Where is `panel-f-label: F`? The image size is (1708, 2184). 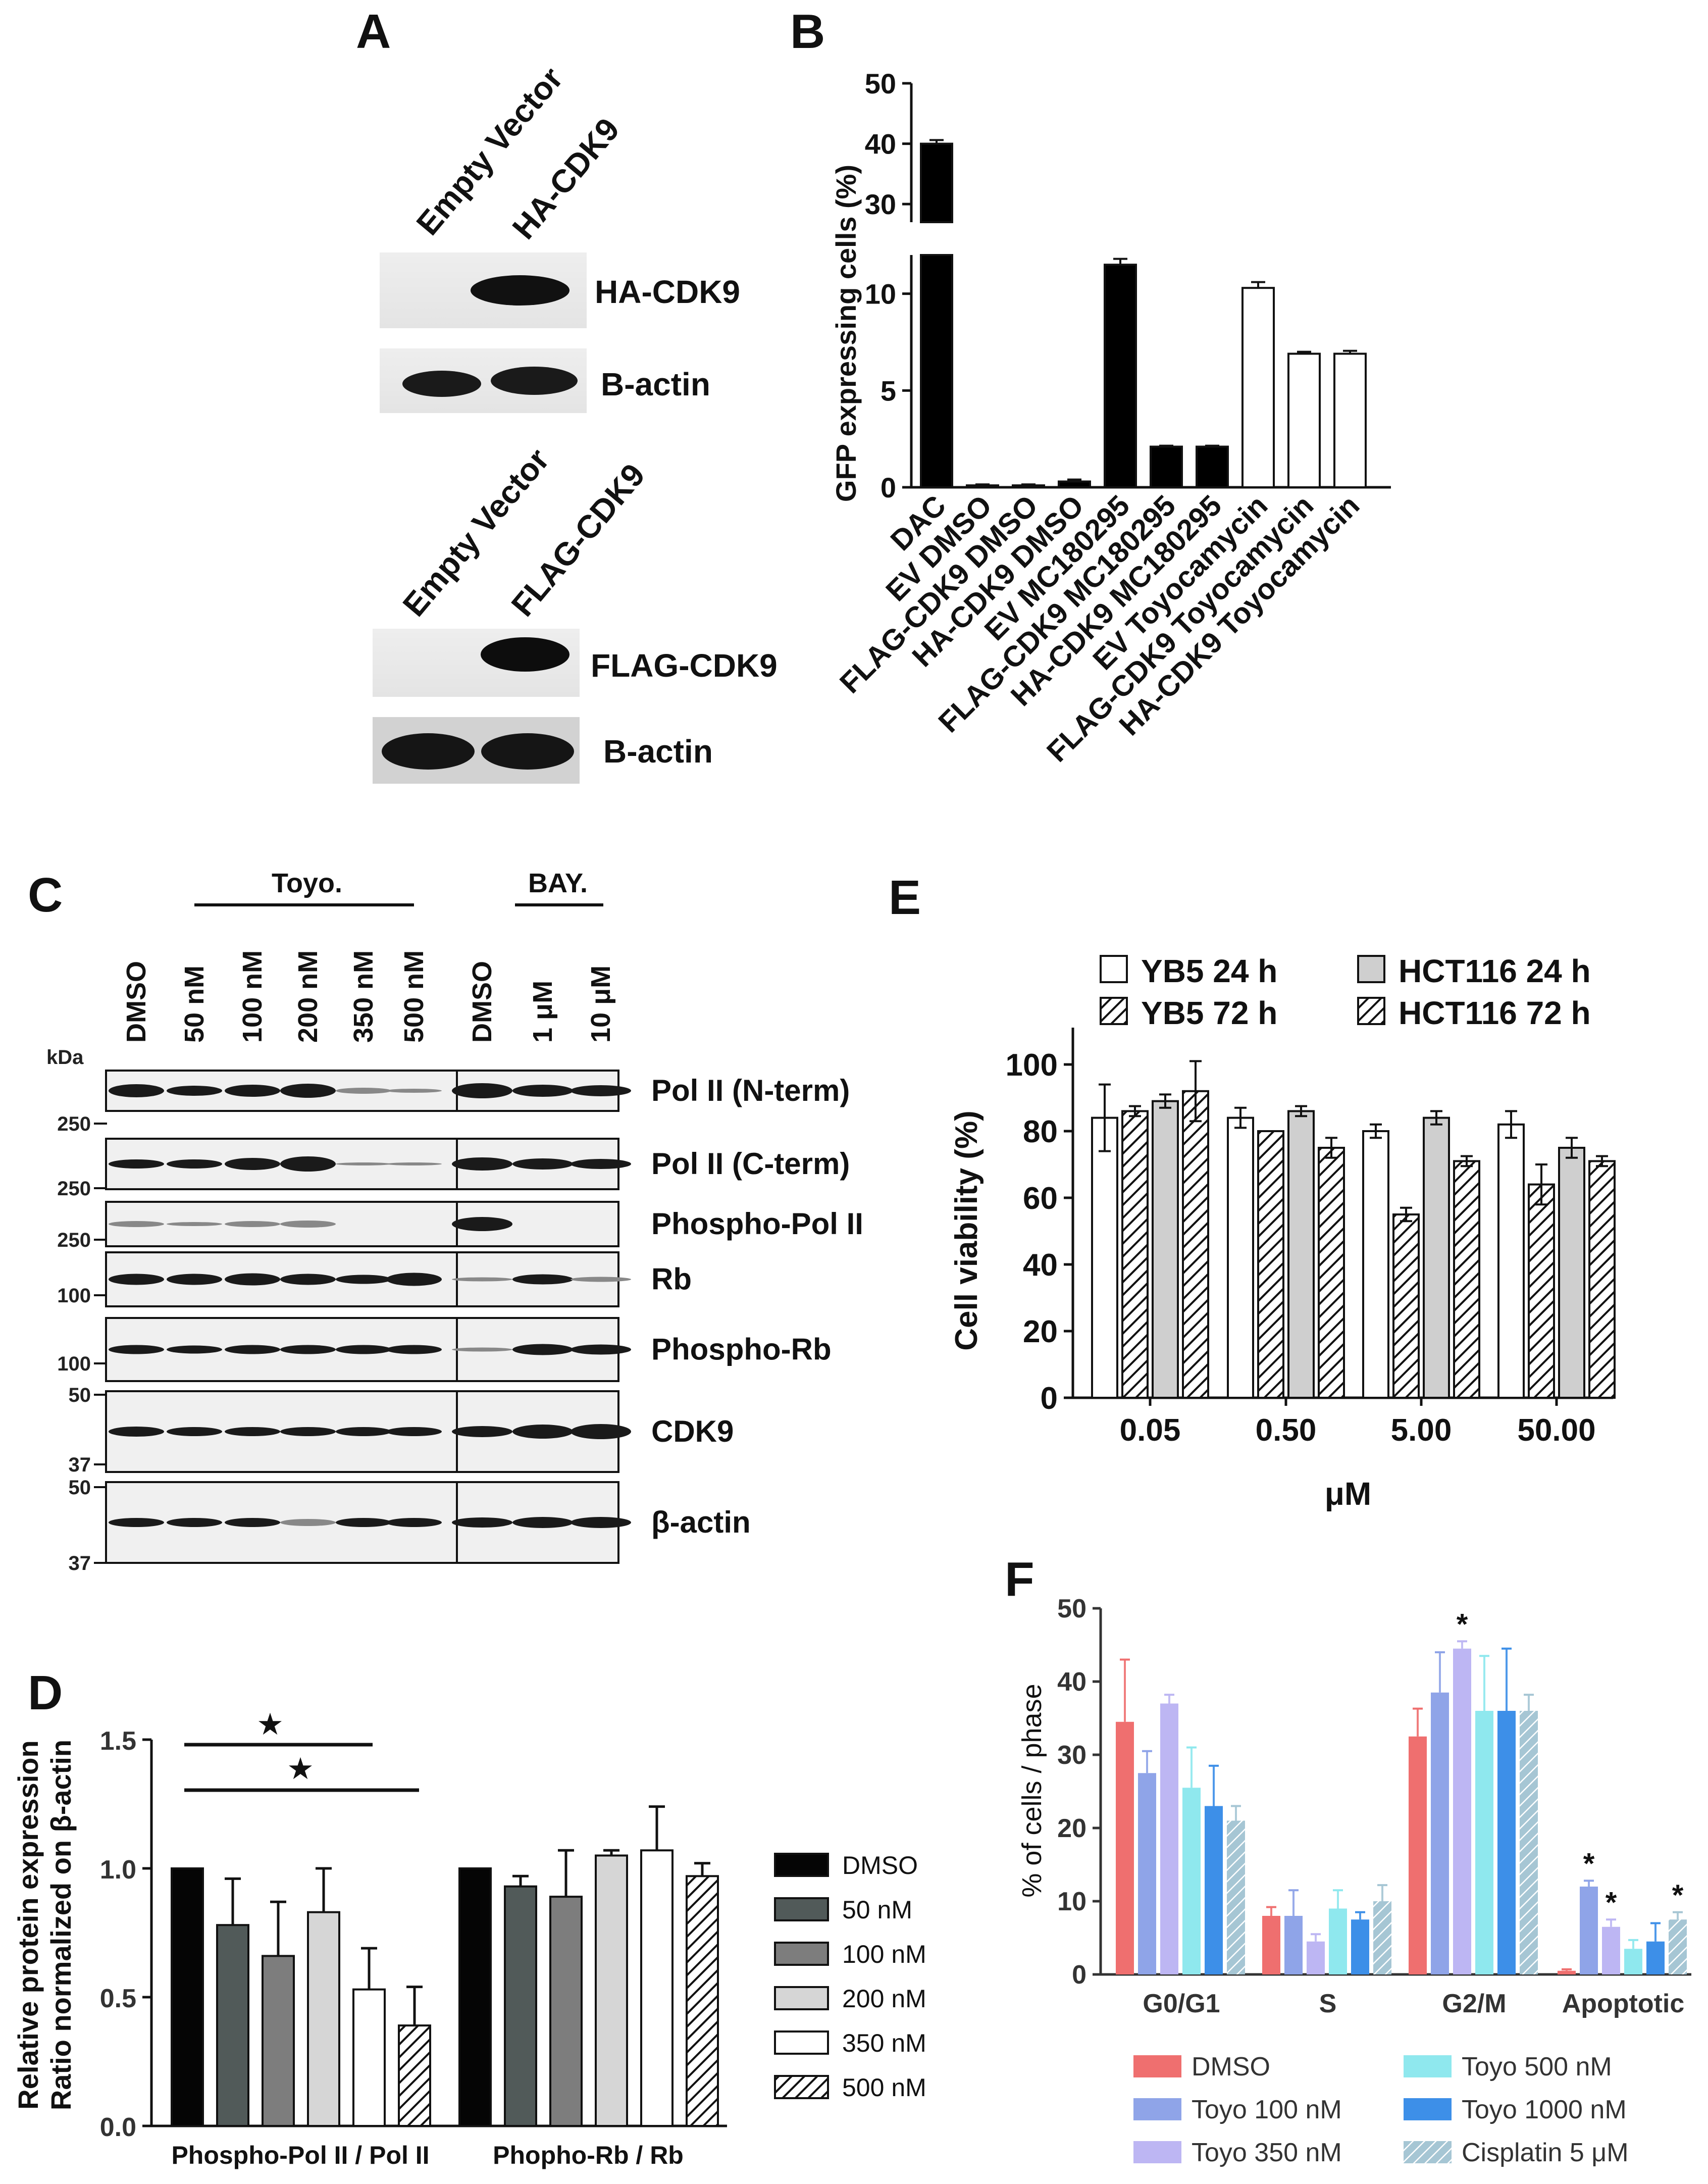
panel-f-label: F is located at coordinates (1019, 1579).